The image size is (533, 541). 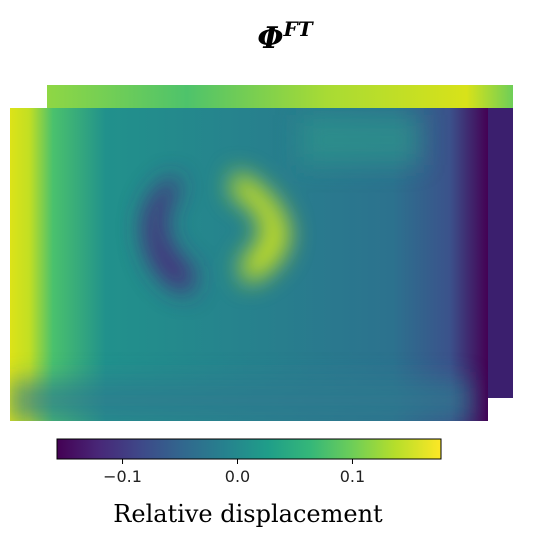 I want to click on tick-label: 0.1, so click(x=352, y=476).